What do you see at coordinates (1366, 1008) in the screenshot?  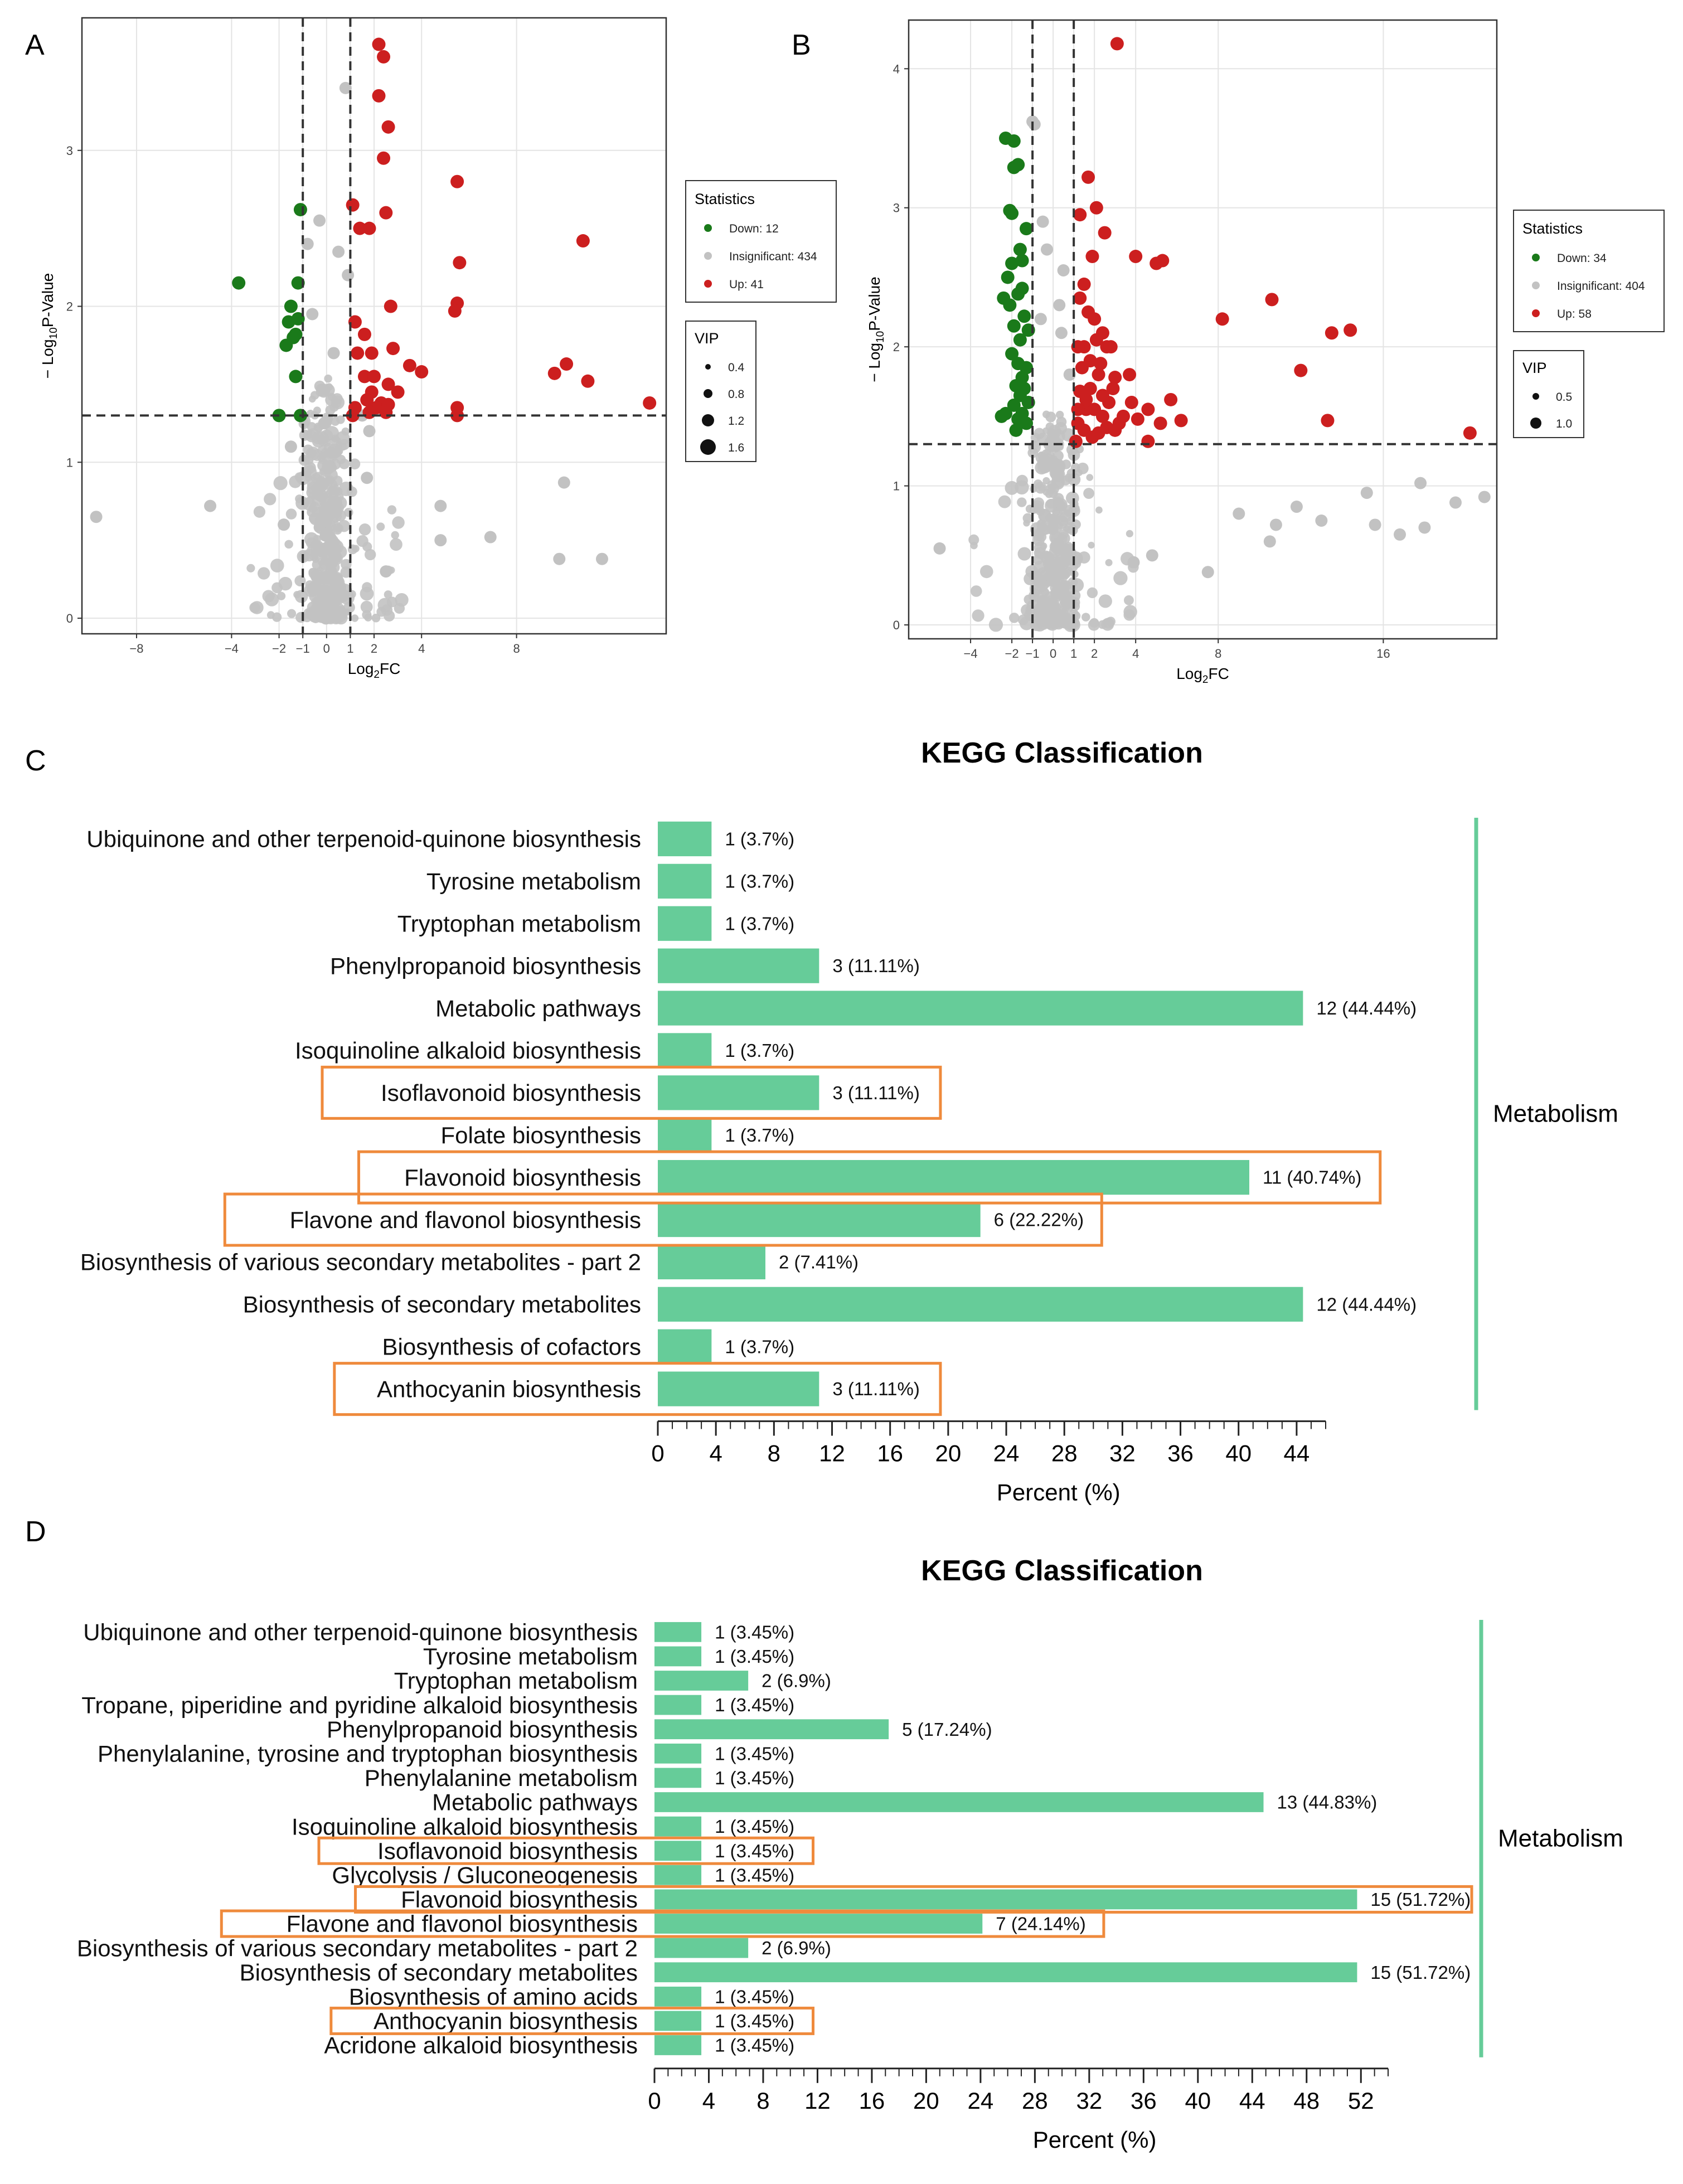 I see `data-label: 12 (44.44%)` at bounding box center [1366, 1008].